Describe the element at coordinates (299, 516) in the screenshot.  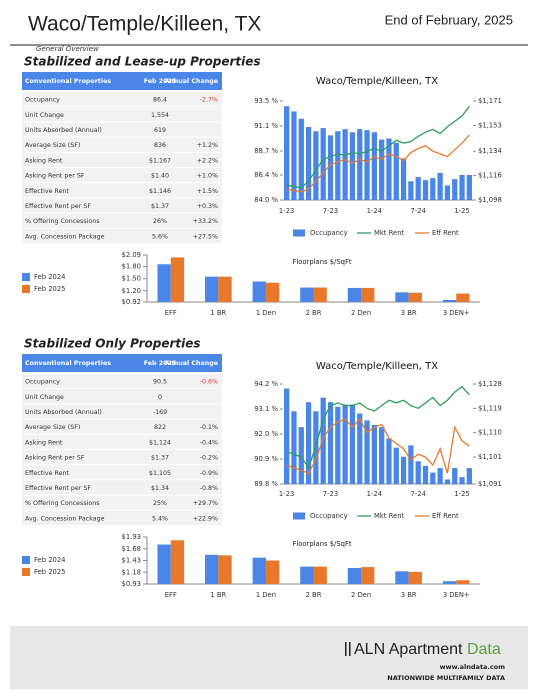
I see `legend-swatch` at that location.